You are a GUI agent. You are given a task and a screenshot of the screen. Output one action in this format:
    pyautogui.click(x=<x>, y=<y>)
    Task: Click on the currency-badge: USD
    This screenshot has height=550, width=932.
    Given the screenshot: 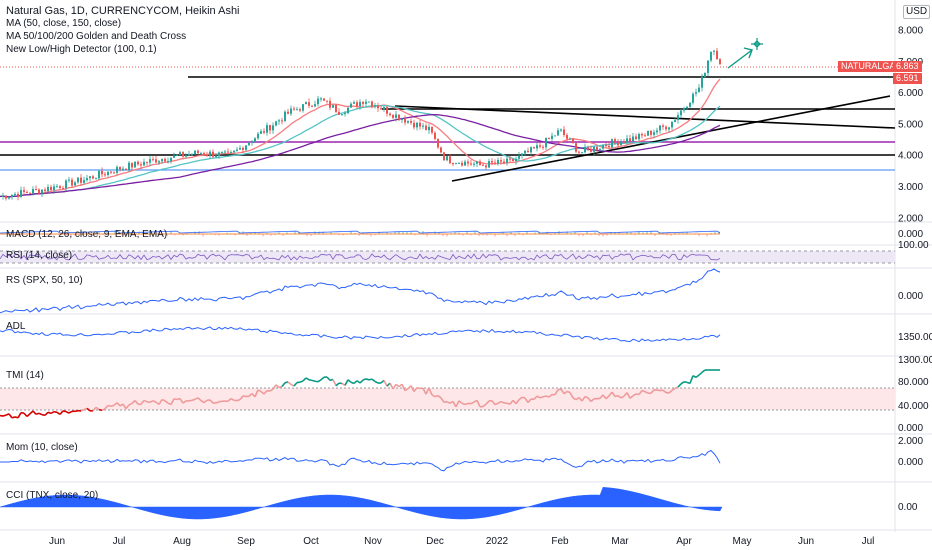 What is the action you would take?
    pyautogui.click(x=917, y=12)
    